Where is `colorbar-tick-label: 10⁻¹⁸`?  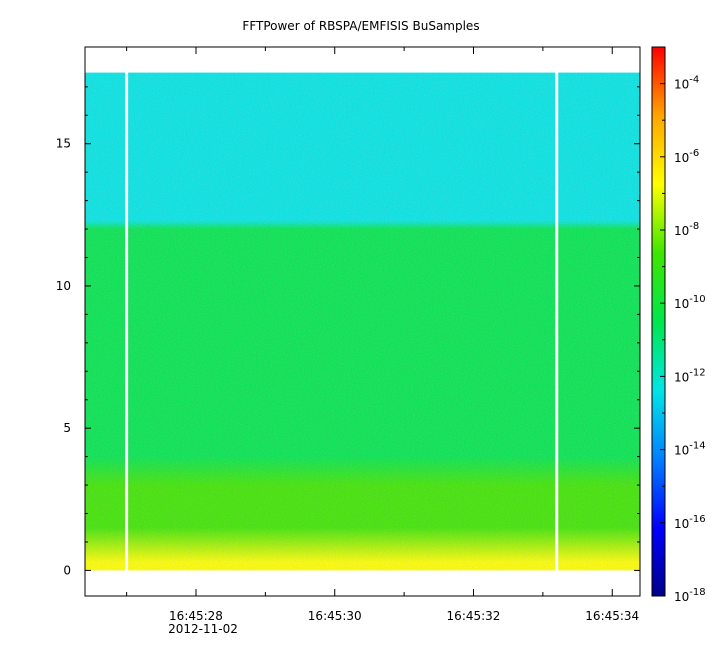
colorbar-tick-label: 10⁻¹⁸ is located at coordinates (690, 595).